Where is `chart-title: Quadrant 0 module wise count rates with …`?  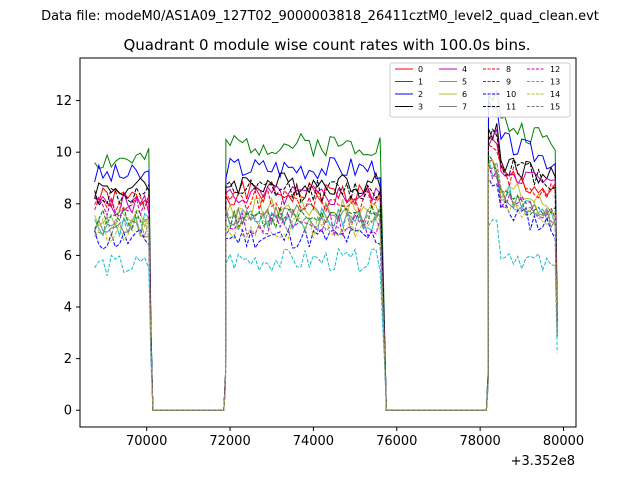 chart-title: Quadrant 0 module wise count rates with … is located at coordinates (326, 45).